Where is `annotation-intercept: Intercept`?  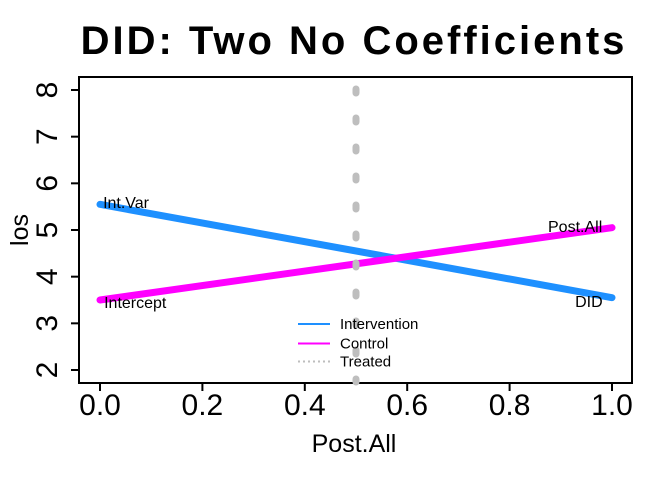
annotation-intercept: Intercept is located at coordinates (135, 303).